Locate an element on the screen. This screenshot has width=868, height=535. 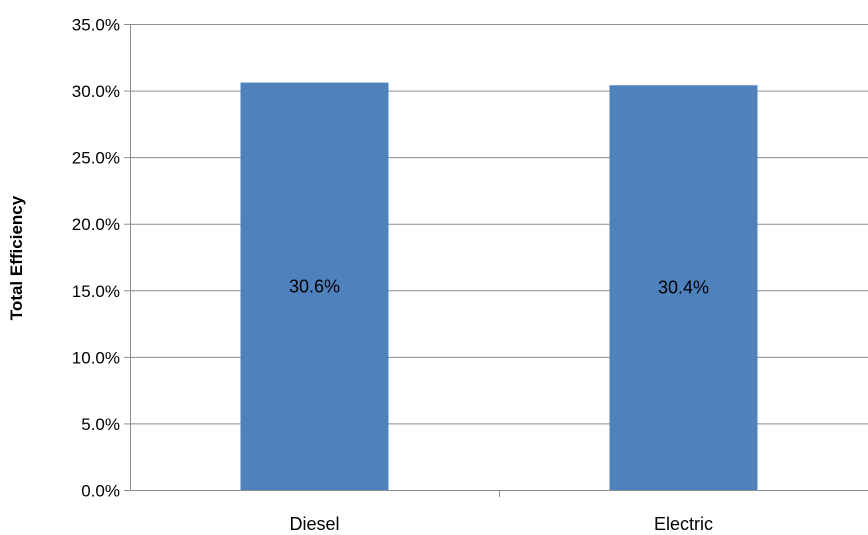
bar-electric is located at coordinates (683, 287).